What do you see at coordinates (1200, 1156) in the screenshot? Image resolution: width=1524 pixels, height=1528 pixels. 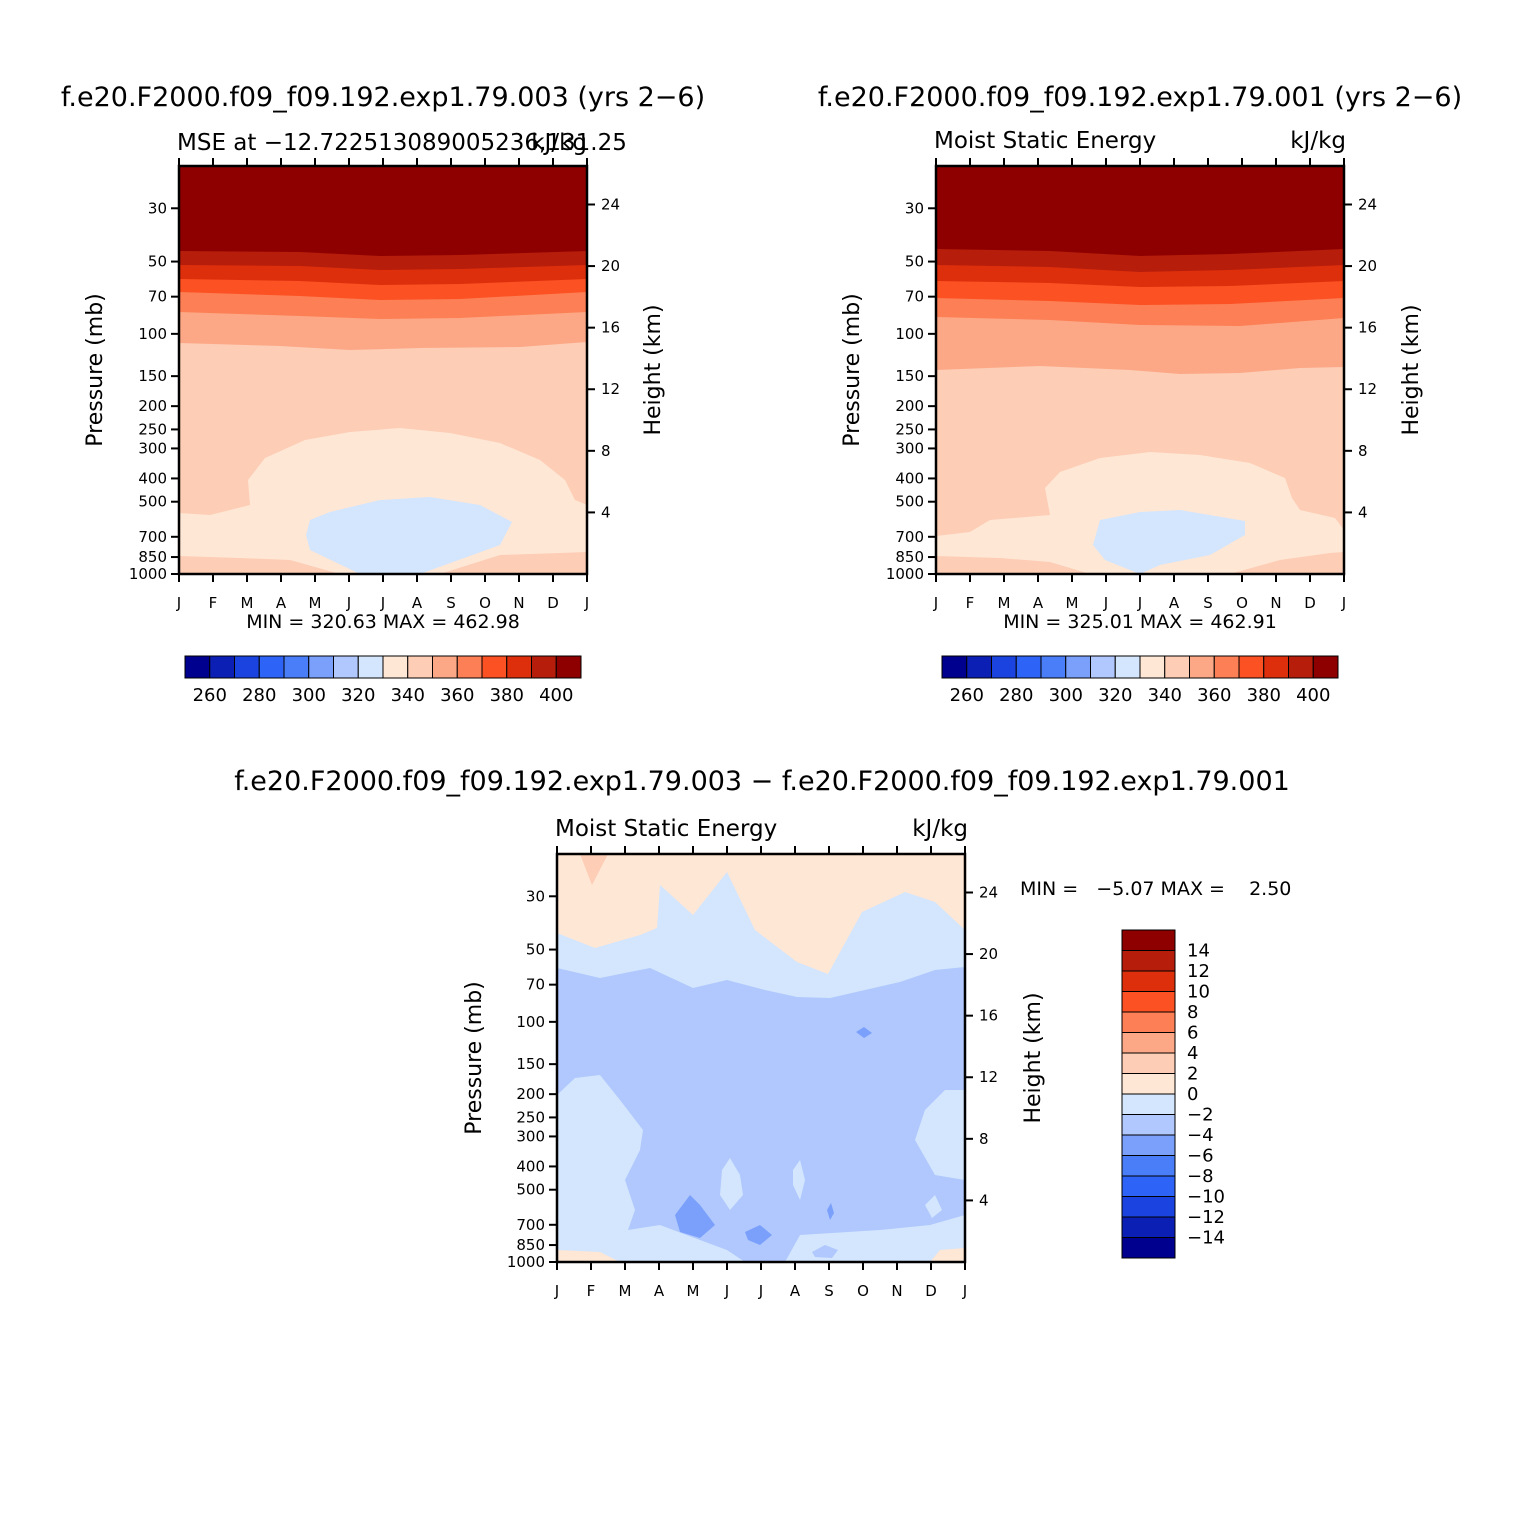 I see `colorbar-label: −6` at bounding box center [1200, 1156].